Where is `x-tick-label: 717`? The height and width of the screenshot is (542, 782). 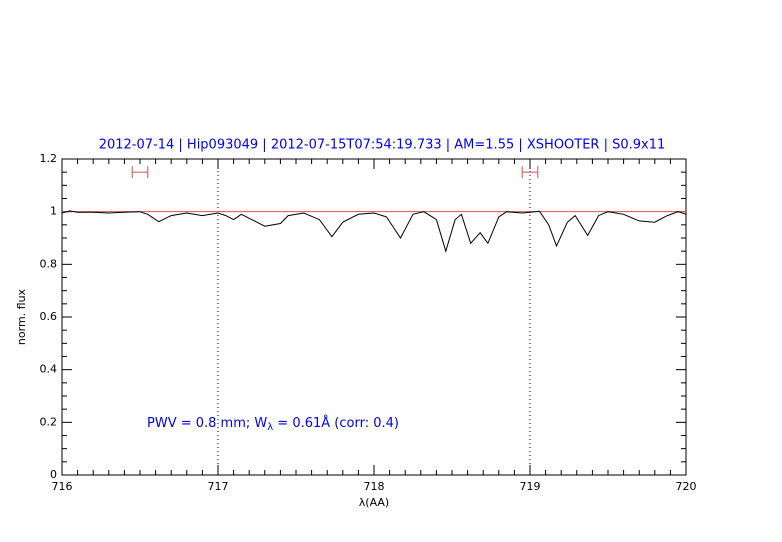 x-tick-label: 717 is located at coordinates (218, 486).